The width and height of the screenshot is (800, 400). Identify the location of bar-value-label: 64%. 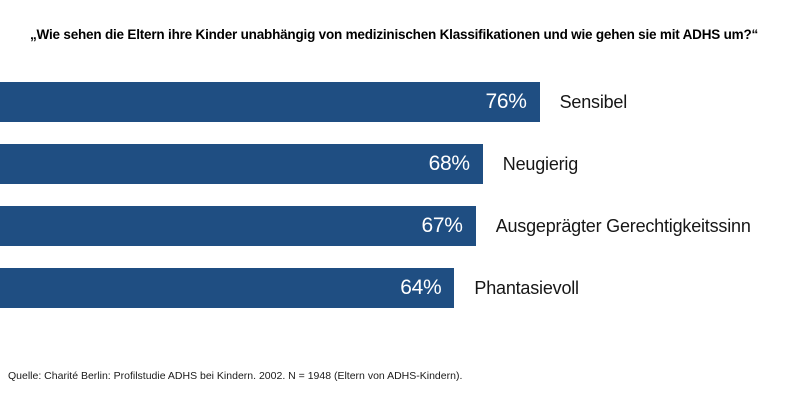
(421, 287).